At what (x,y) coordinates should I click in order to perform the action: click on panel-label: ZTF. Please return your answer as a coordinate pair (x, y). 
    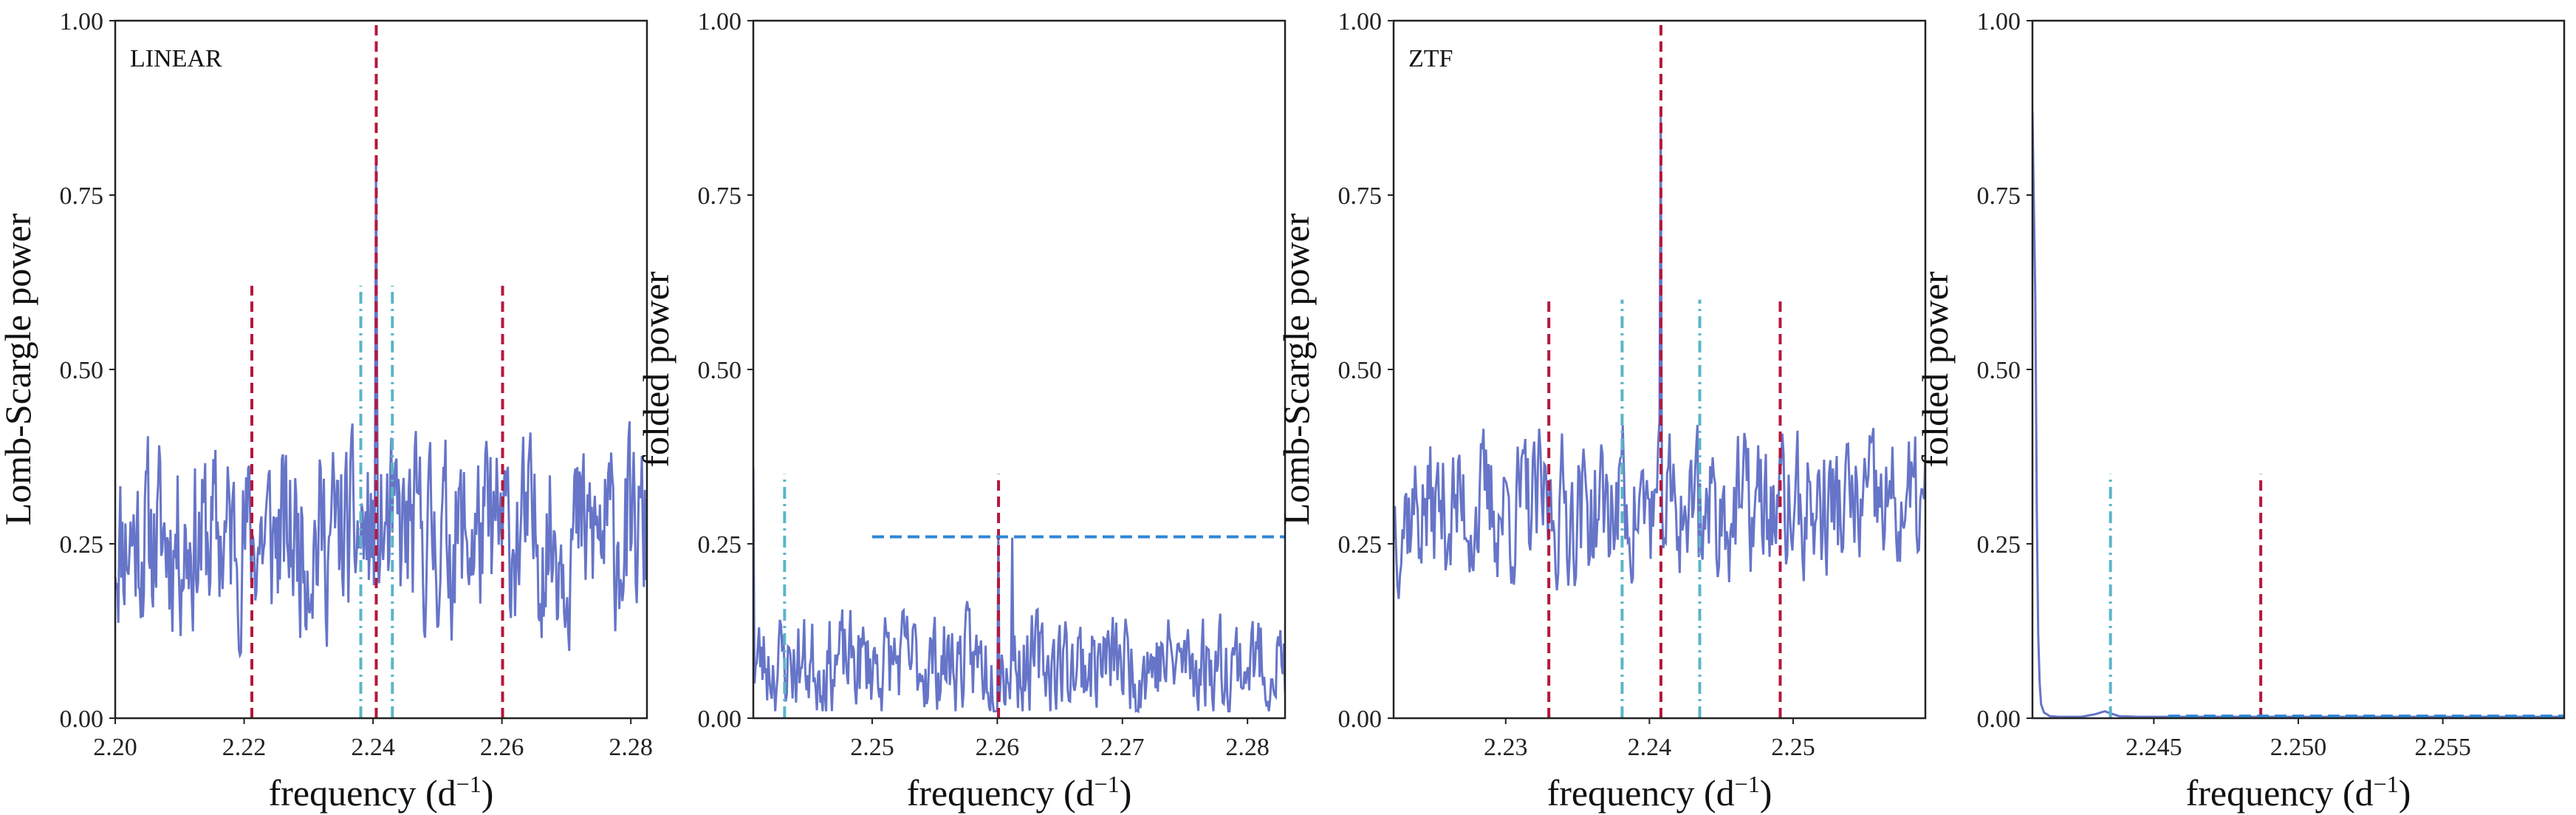
    Looking at the image, I should click on (1430, 58).